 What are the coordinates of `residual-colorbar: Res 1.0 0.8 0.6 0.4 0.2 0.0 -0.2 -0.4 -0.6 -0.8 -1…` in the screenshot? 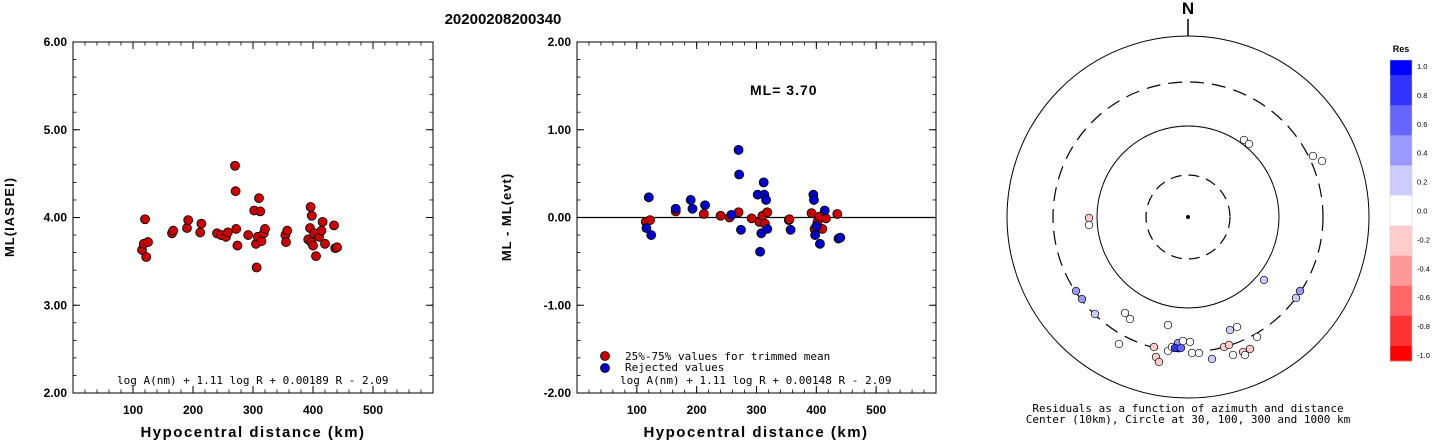 It's located at (1409, 203).